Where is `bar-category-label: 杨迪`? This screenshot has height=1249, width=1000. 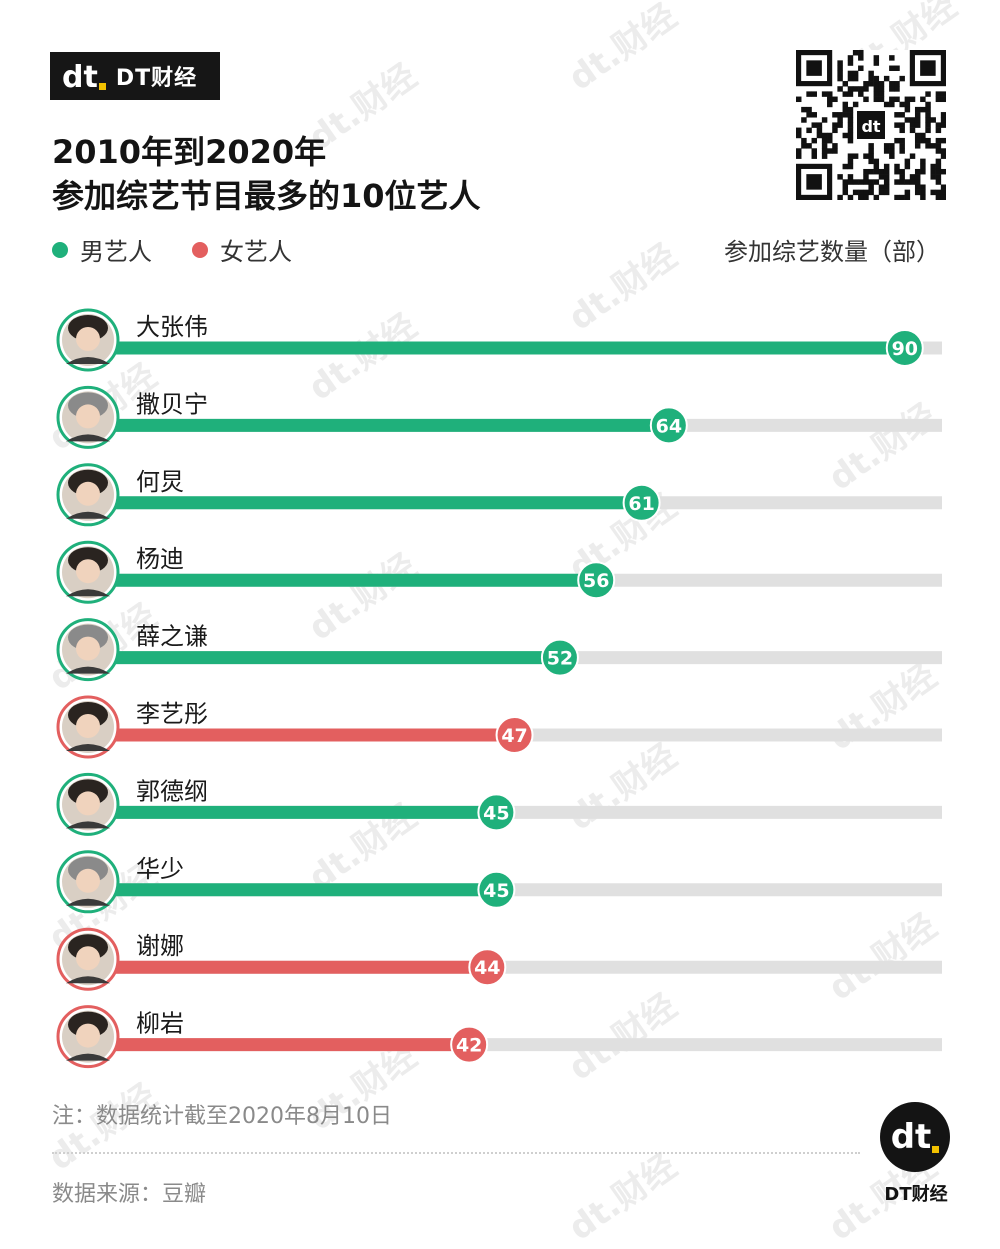 bar-category-label: 杨迪 is located at coordinates (160, 559).